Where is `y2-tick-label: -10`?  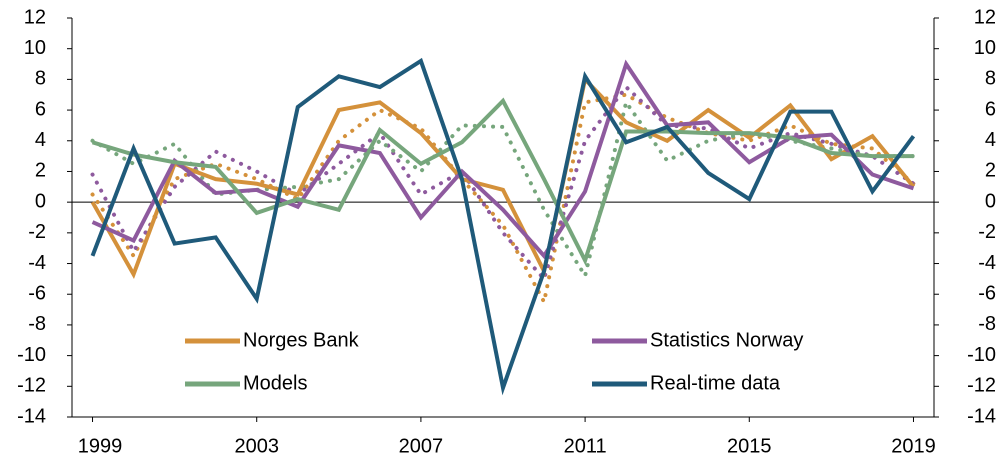
y2-tick-label: -10 is located at coordinates (981, 355).